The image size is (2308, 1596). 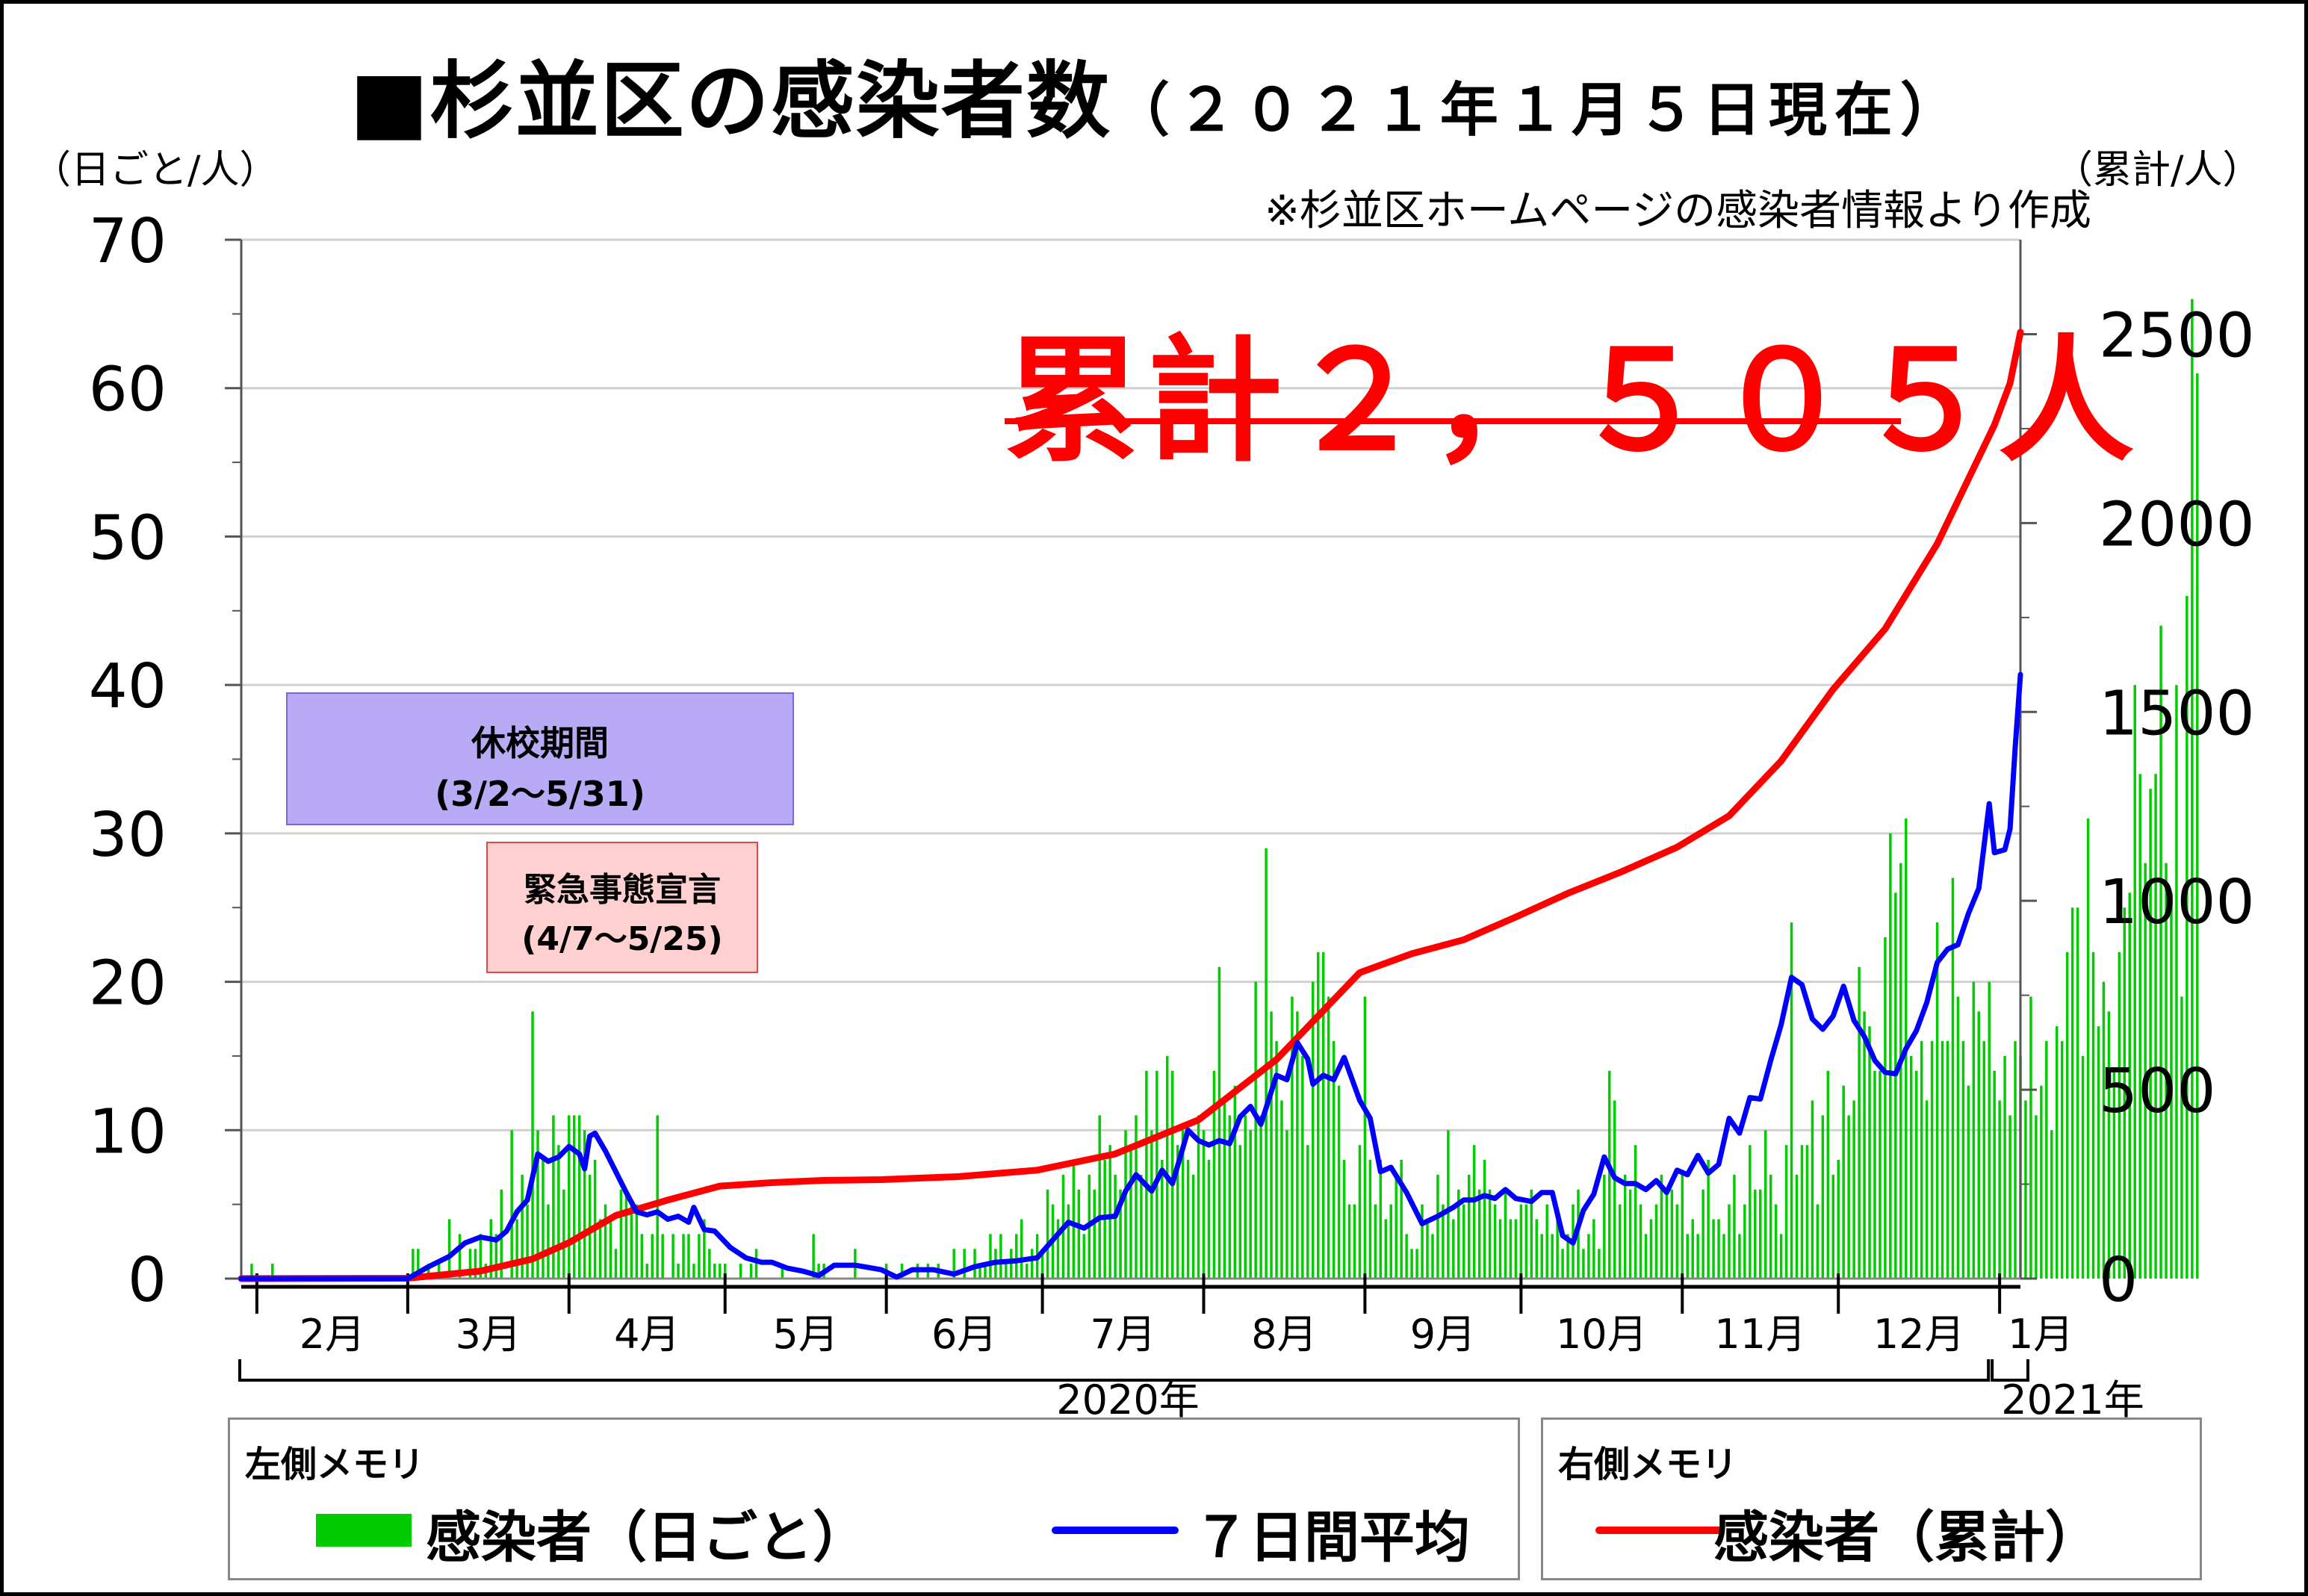 What do you see at coordinates (1114, 1370) in the screenshot?
I see `year-bracket-2020` at bounding box center [1114, 1370].